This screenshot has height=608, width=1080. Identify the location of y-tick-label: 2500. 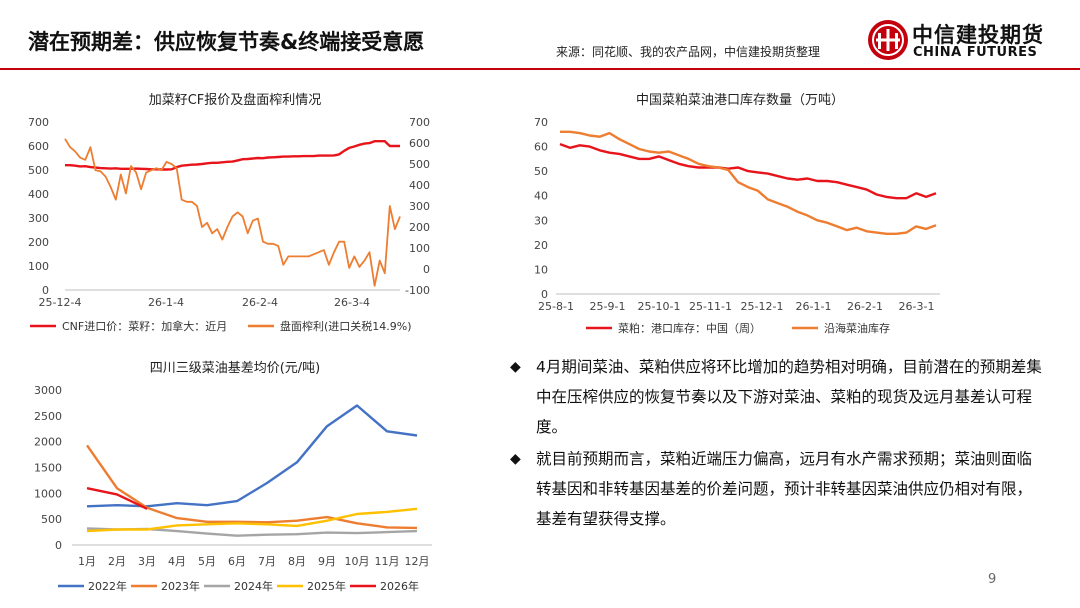
(48, 416).